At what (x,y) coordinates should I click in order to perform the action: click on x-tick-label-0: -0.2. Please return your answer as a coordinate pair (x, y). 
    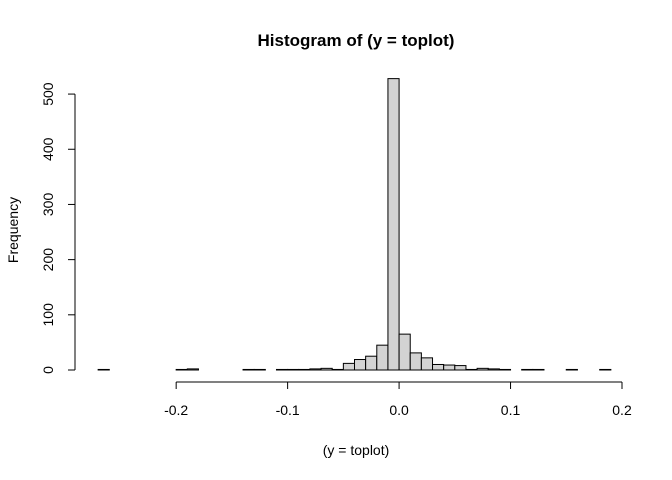
    Looking at the image, I should click on (176, 410).